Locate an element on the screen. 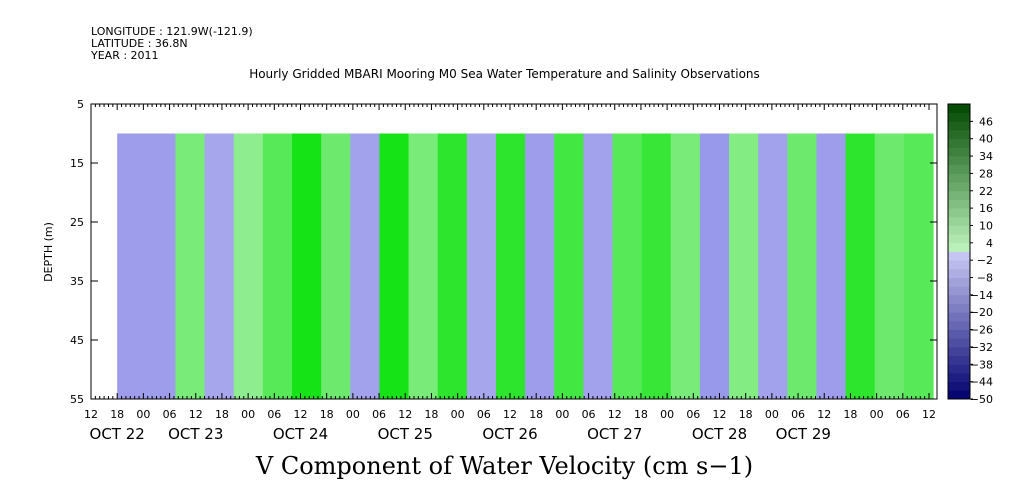  x-date-label: OCT 25 is located at coordinates (405, 434).